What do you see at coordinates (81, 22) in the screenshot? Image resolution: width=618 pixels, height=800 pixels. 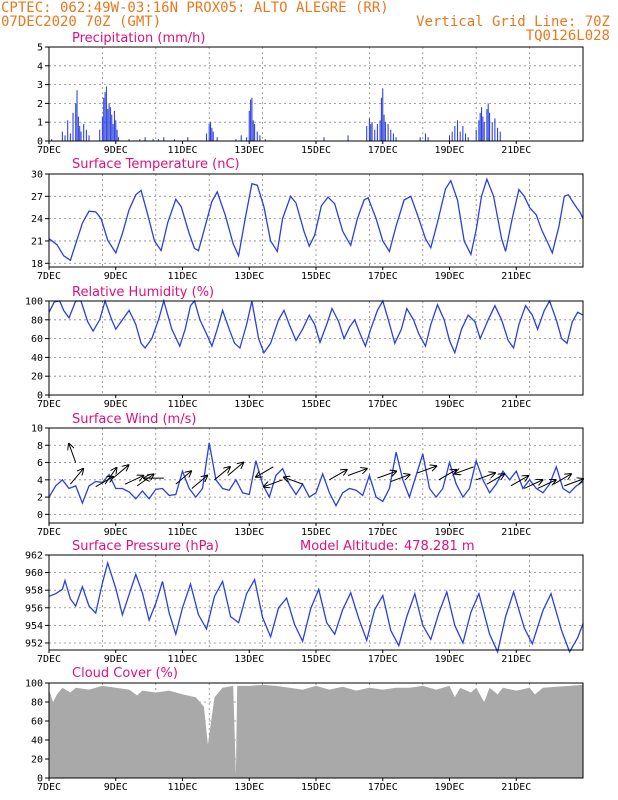 I see `header-date: 07DEC2020 70Z (GMT)` at bounding box center [81, 22].